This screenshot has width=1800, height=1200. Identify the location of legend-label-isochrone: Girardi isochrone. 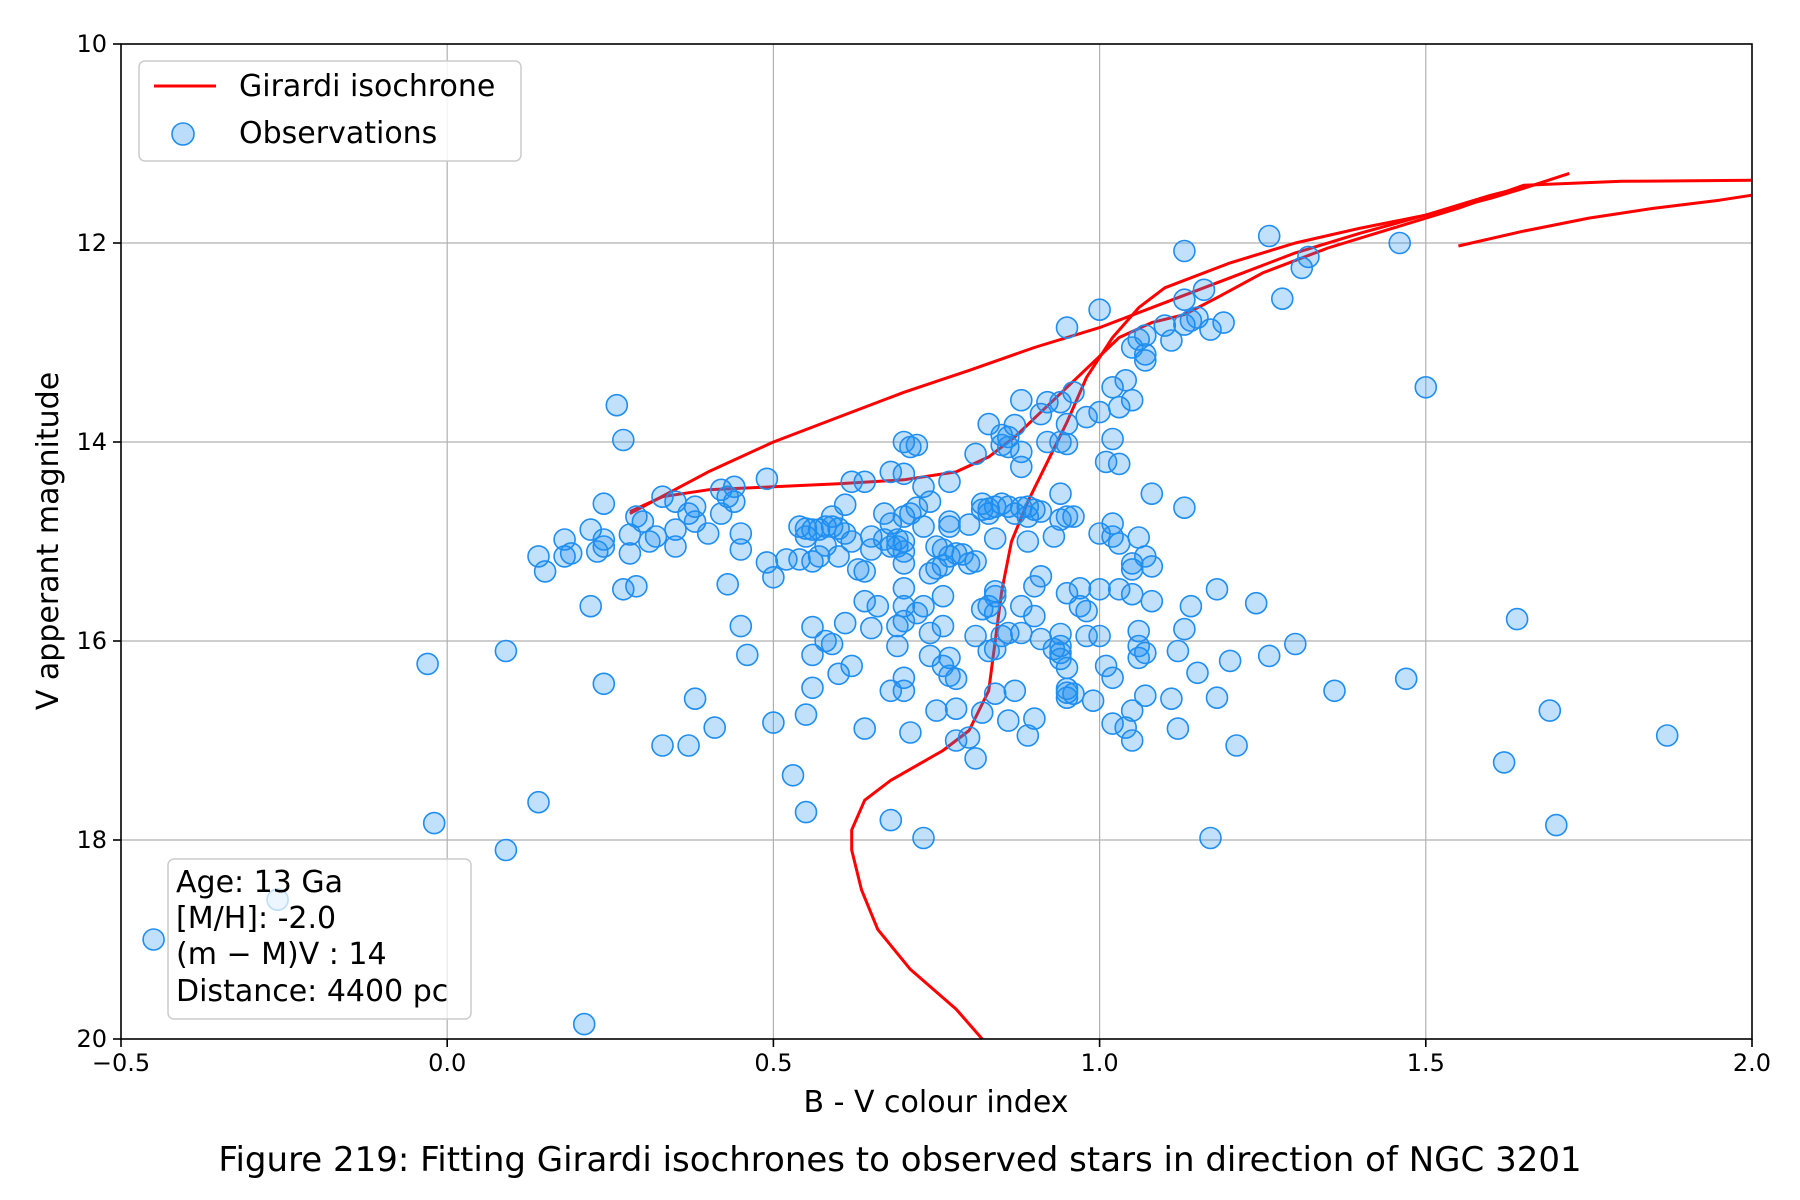
(367, 86).